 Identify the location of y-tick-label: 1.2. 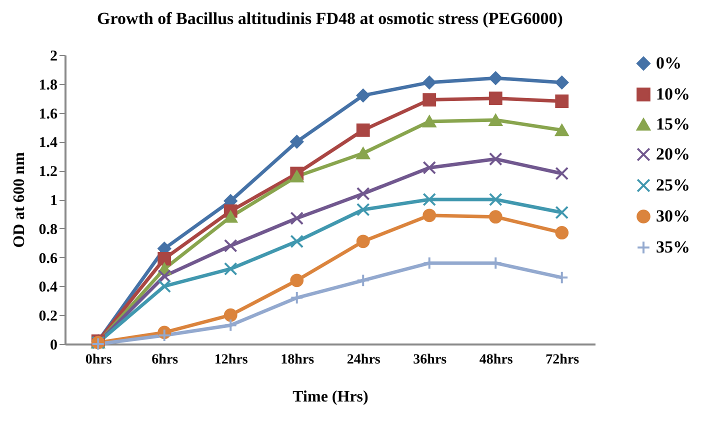
(48, 172).